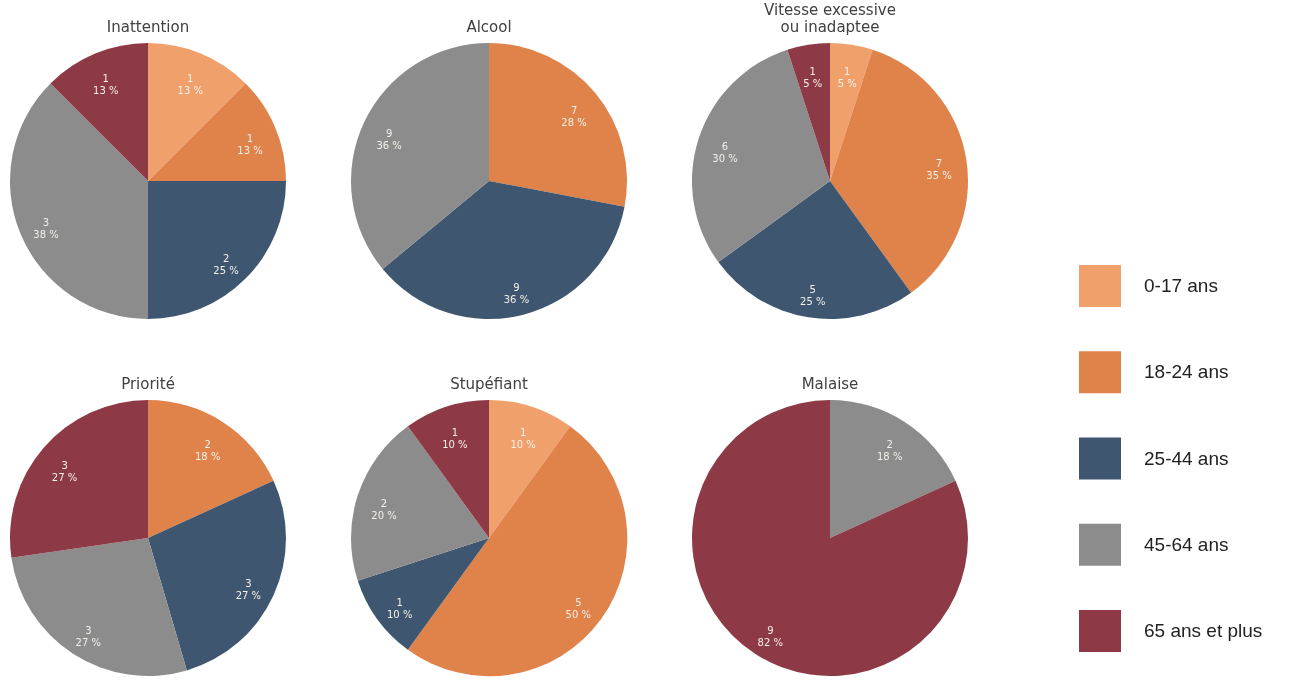  Describe the element at coordinates (1186, 544) in the screenshot. I see `legend-label: 45-64 ans` at that location.